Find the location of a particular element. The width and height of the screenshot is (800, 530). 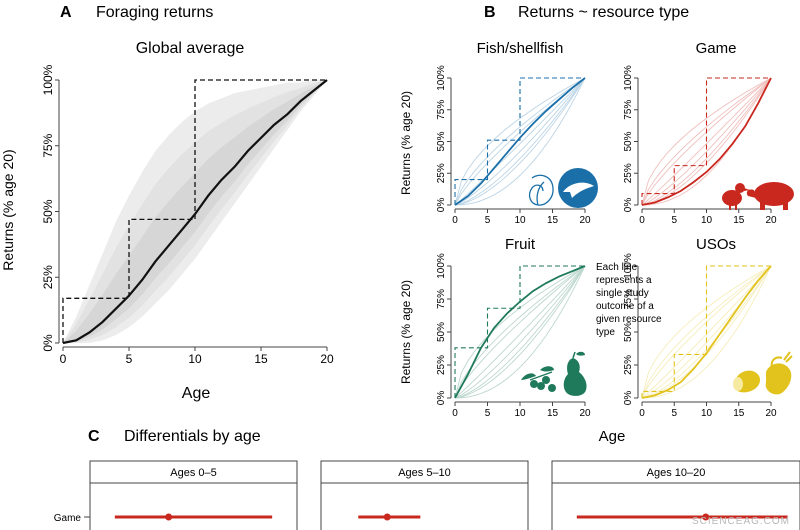

panel-c-letter: C is located at coordinates (94, 436).